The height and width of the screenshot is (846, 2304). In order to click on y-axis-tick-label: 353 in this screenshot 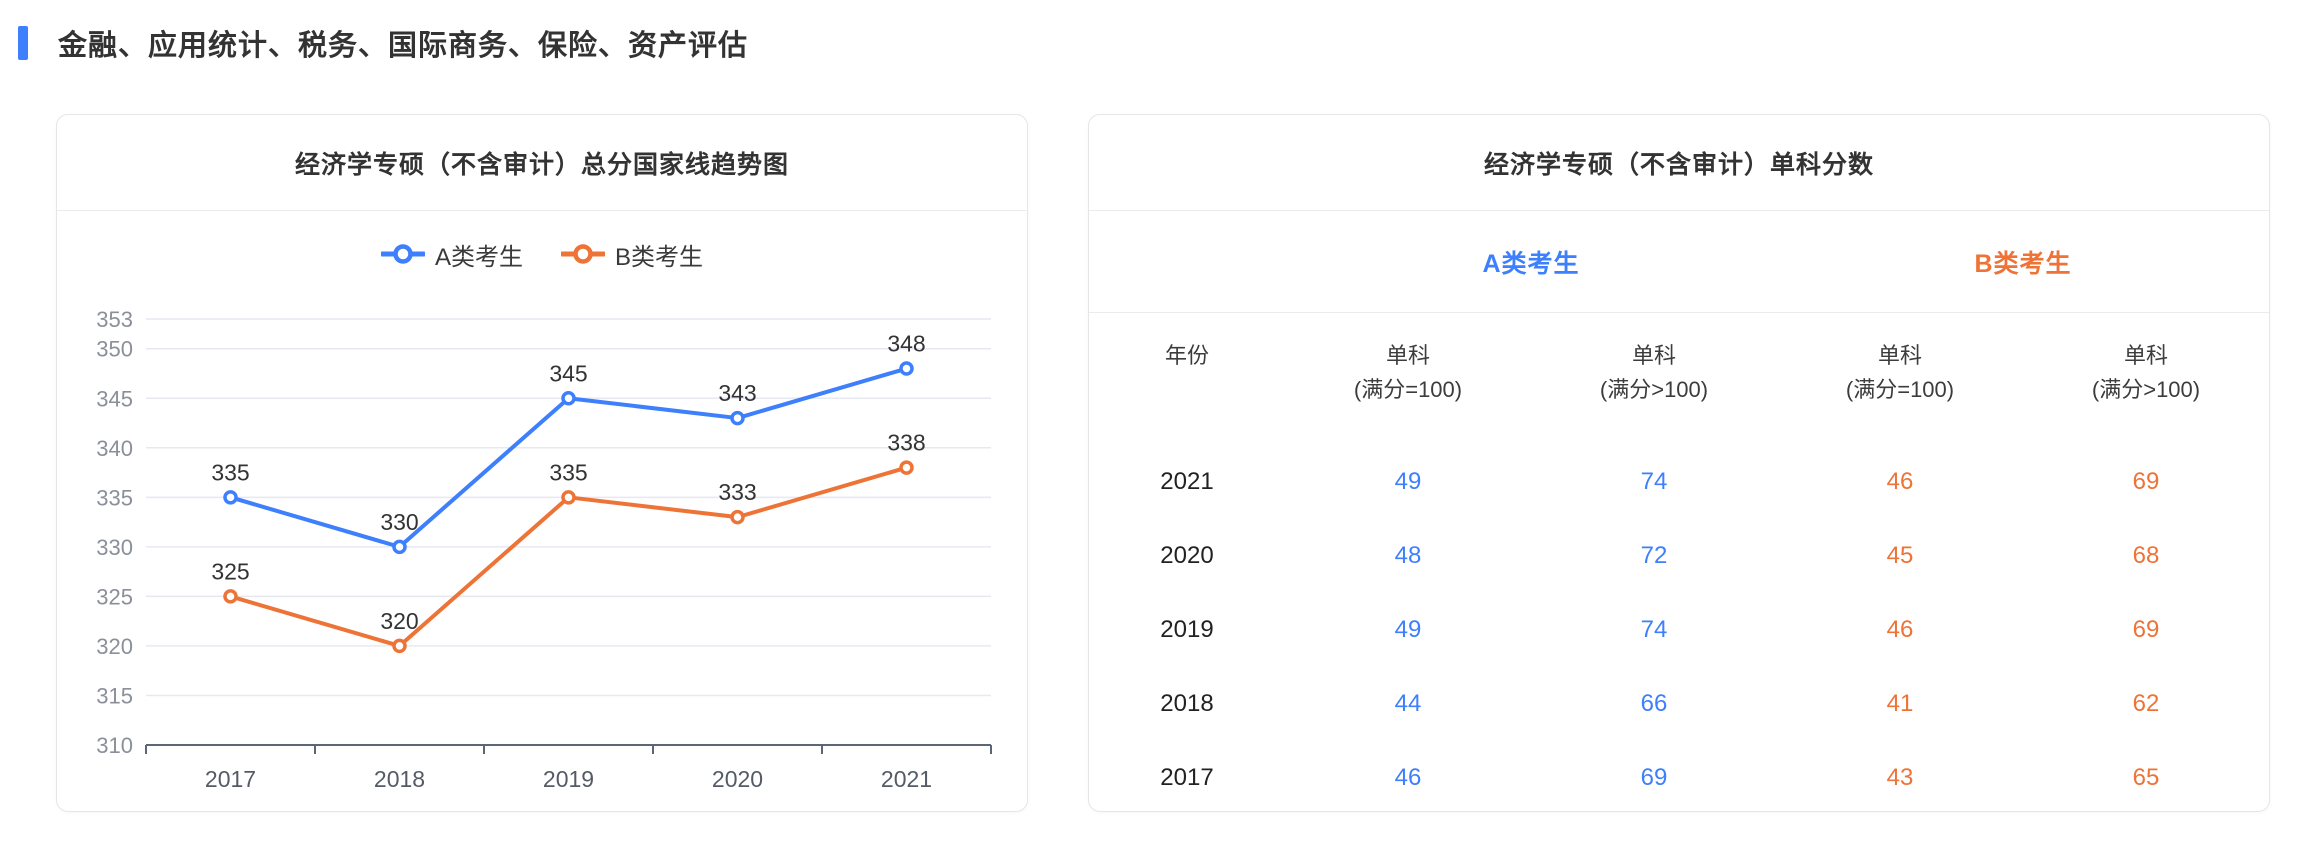, I will do `click(114, 319)`.